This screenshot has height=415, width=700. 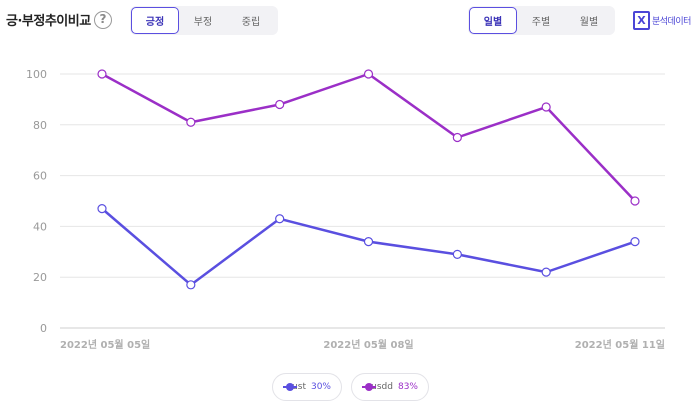 I want to click on legend-item-usdd: usdd 83%, so click(x=390, y=387).